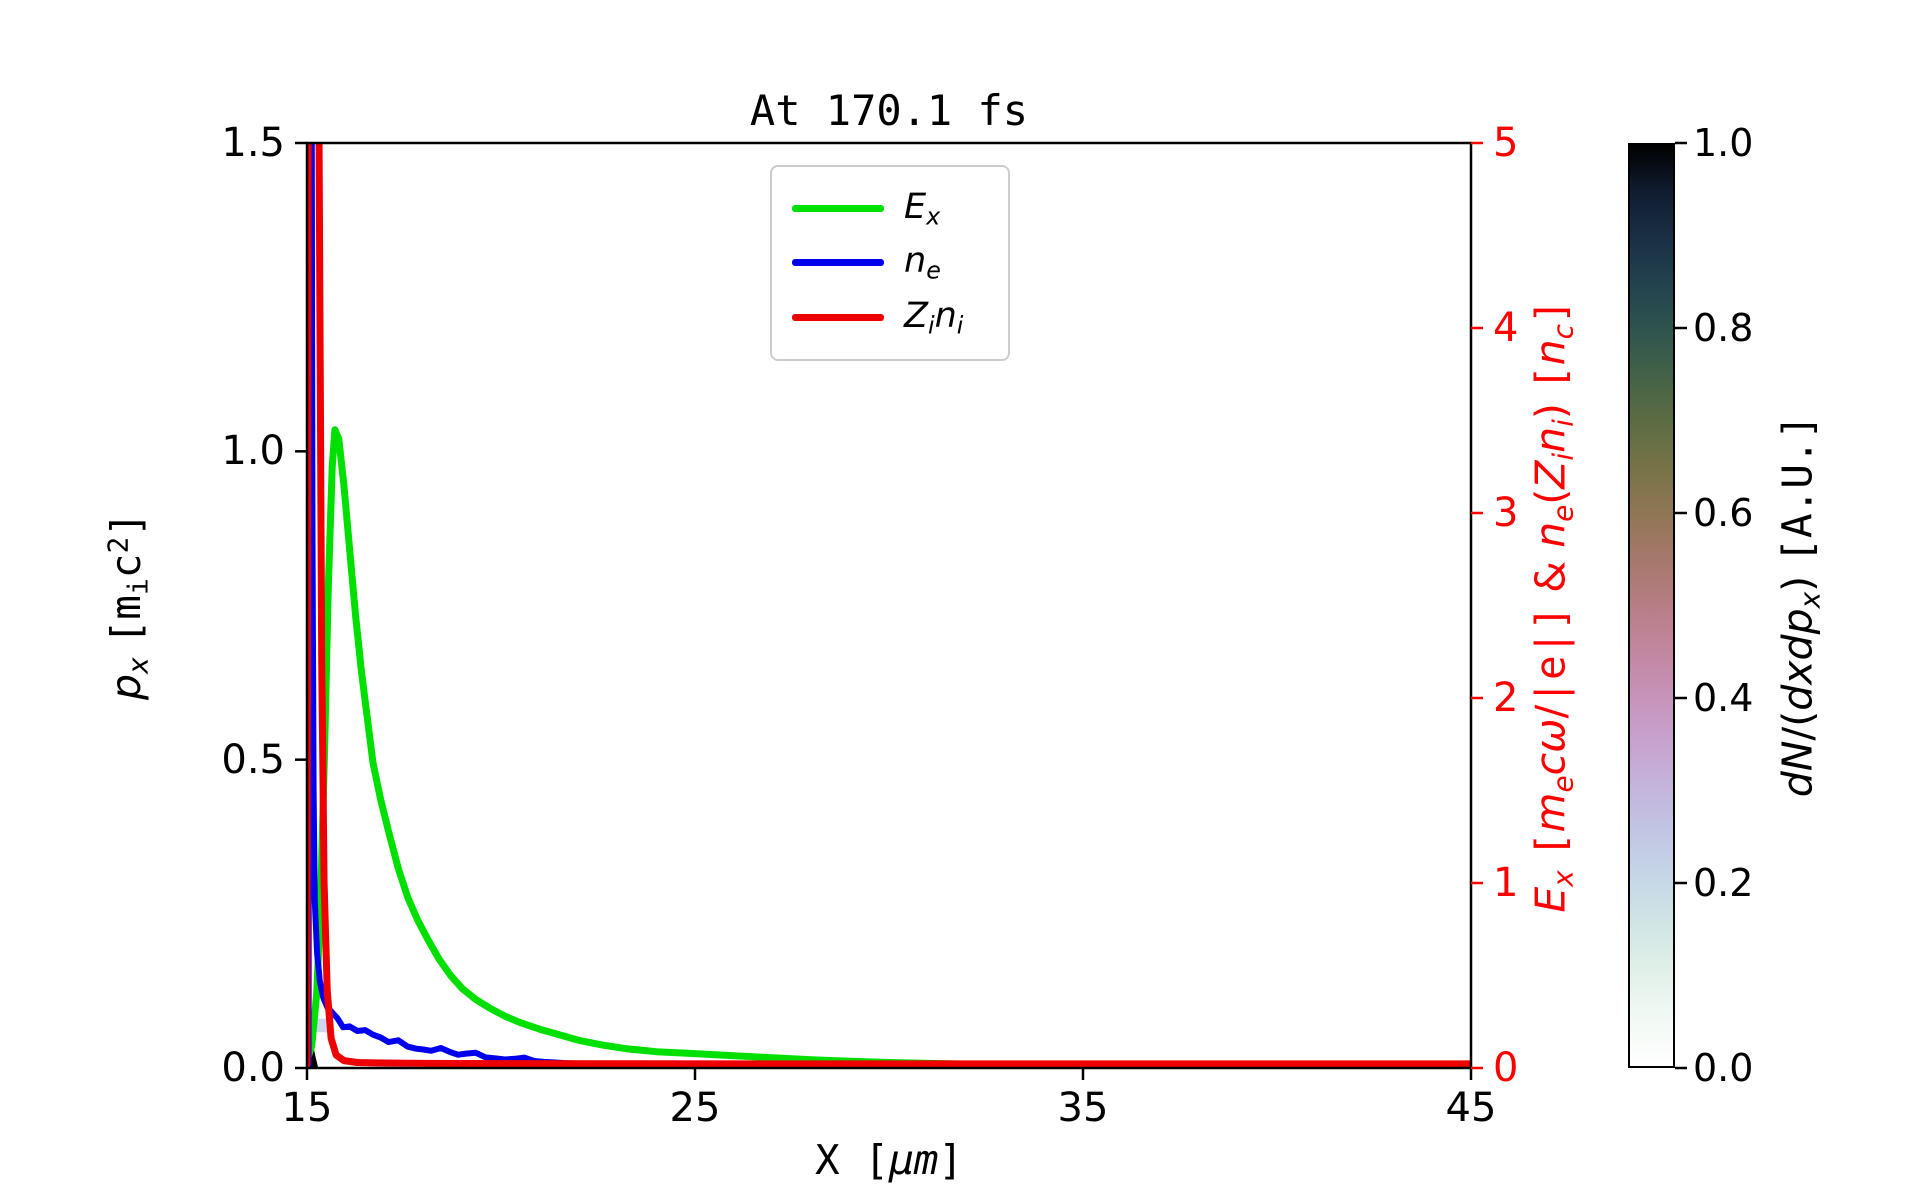 This screenshot has width=1920, height=1200. What do you see at coordinates (838, 208) in the screenshot?
I see `legend-line-Ex` at bounding box center [838, 208].